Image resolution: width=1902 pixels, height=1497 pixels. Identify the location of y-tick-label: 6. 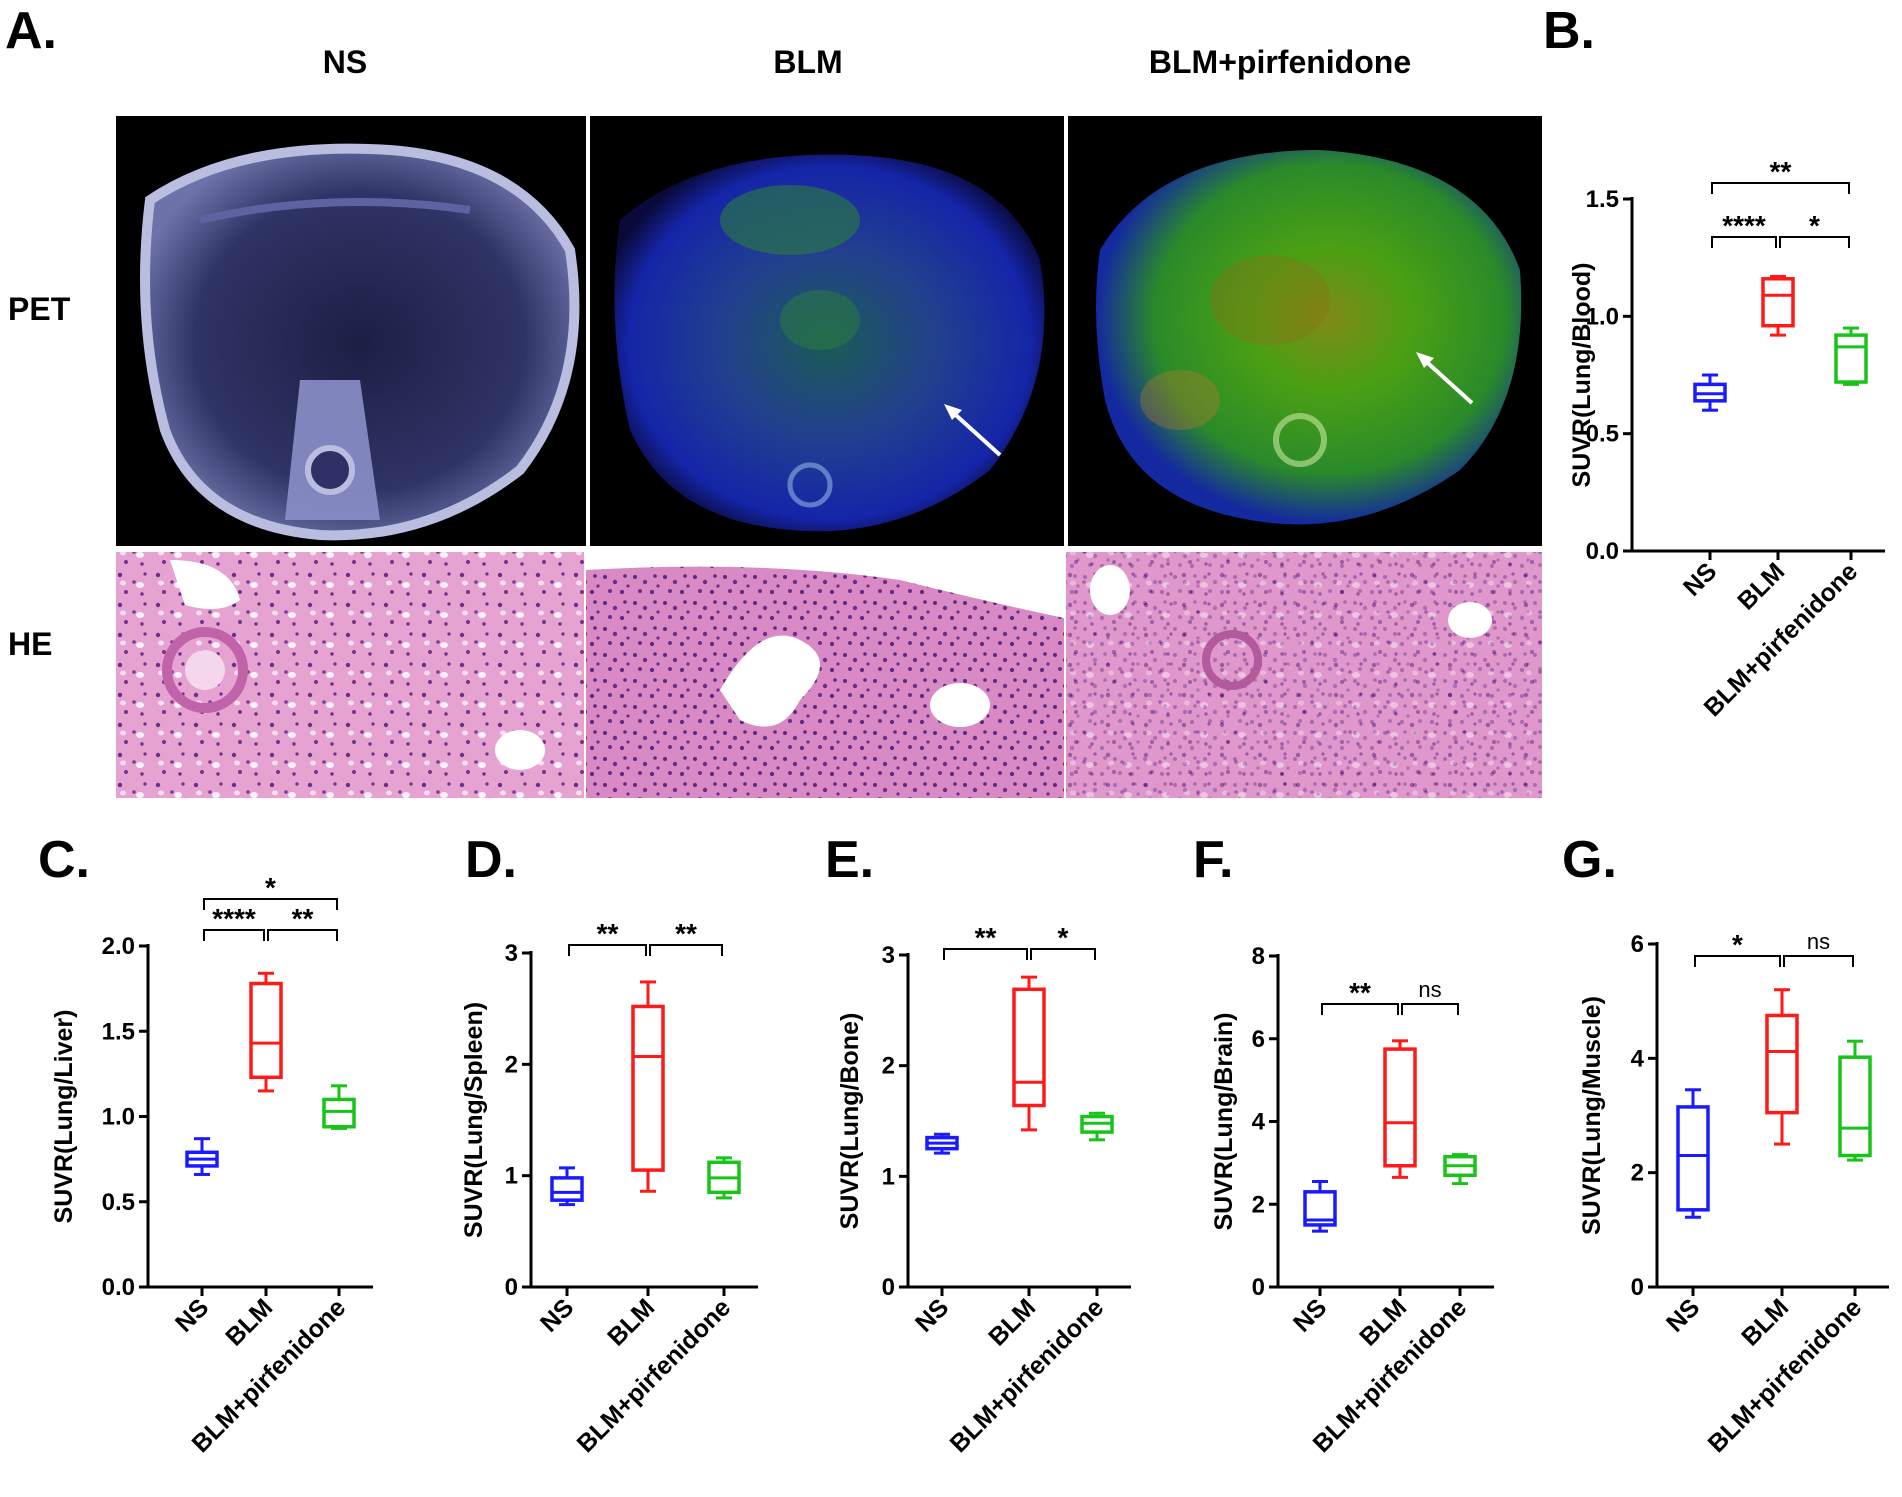
(1637, 944).